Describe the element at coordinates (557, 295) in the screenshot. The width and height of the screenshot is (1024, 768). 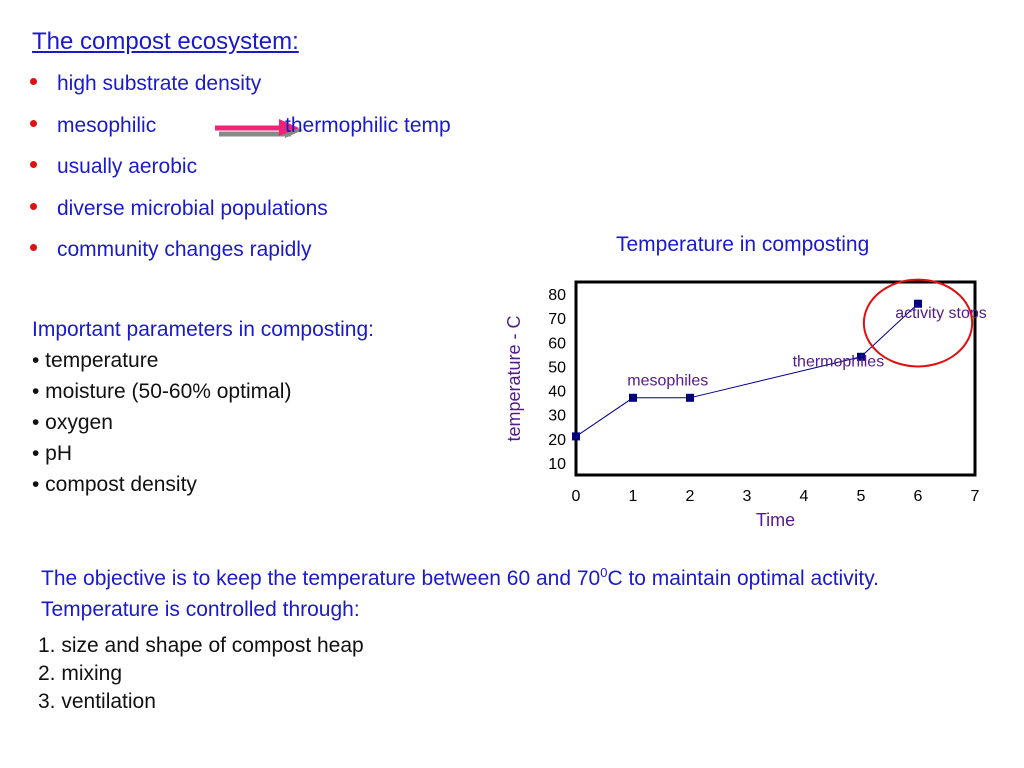
I see `y-tick-label: 80` at that location.